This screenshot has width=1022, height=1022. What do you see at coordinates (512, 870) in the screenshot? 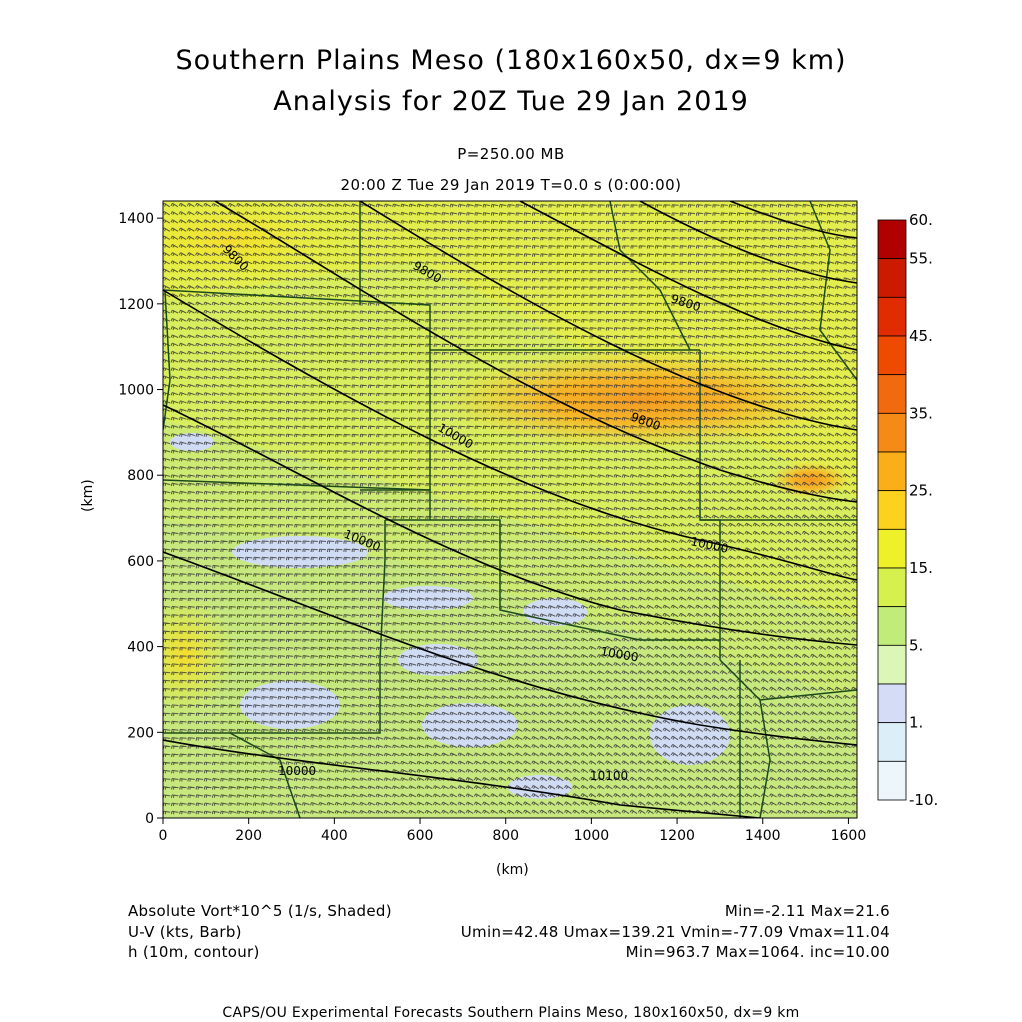
I see `x-axis-unit: (km)` at bounding box center [512, 870].